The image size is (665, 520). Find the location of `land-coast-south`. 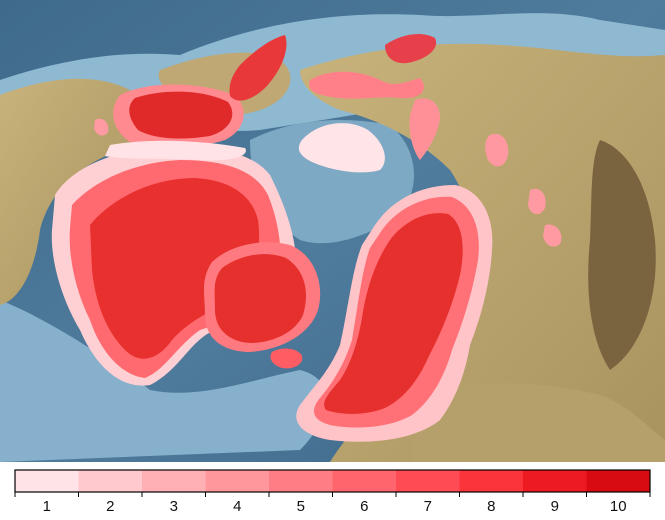

land-coast-south is located at coordinates (537, 422).